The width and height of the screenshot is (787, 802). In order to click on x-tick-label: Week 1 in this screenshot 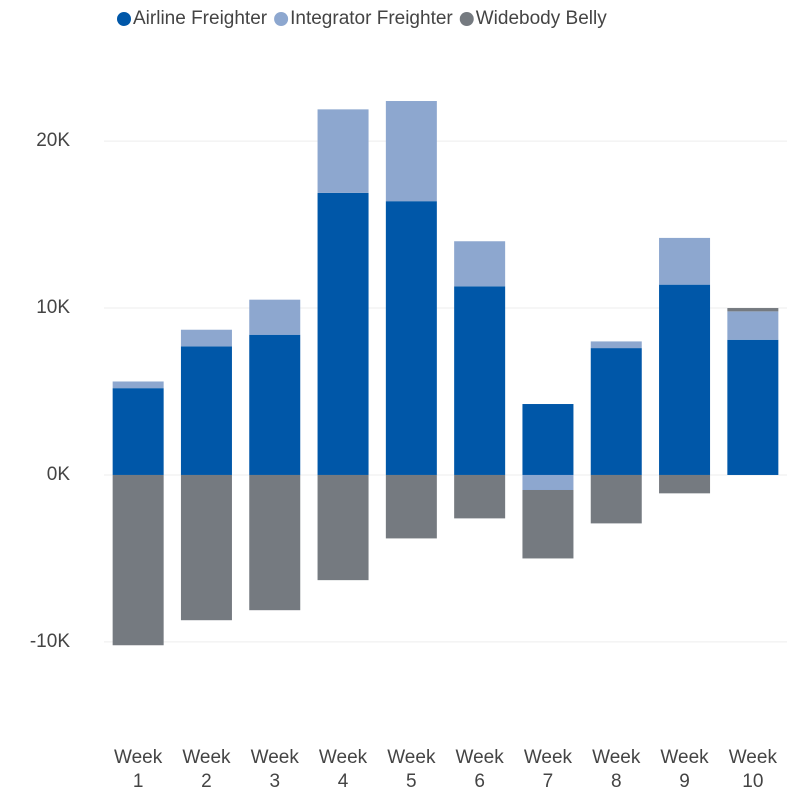, I will do `click(138, 769)`.